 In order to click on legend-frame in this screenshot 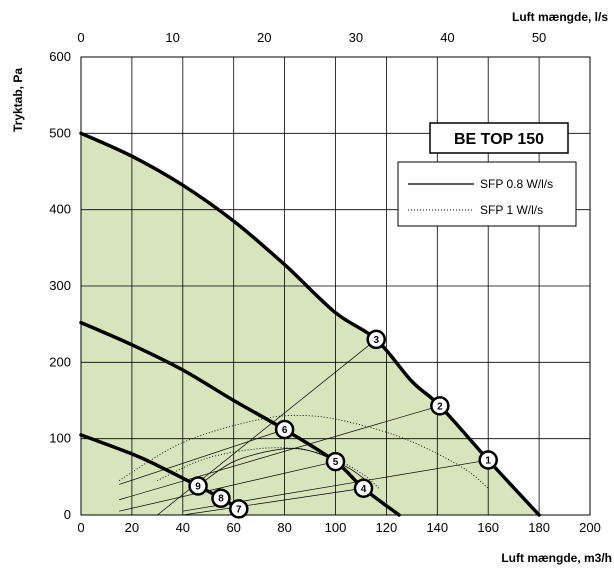, I will do `click(487, 194)`.